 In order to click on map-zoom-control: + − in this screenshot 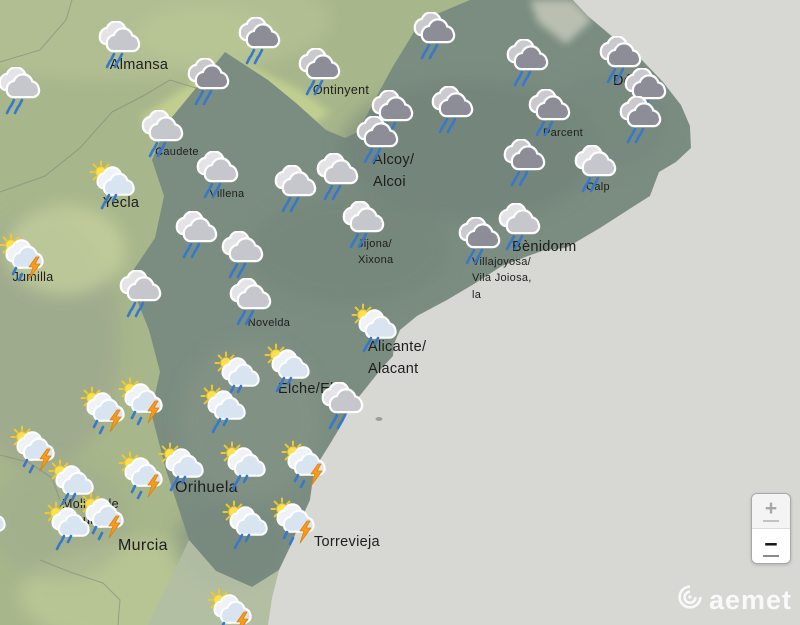, I will do `click(771, 528)`.